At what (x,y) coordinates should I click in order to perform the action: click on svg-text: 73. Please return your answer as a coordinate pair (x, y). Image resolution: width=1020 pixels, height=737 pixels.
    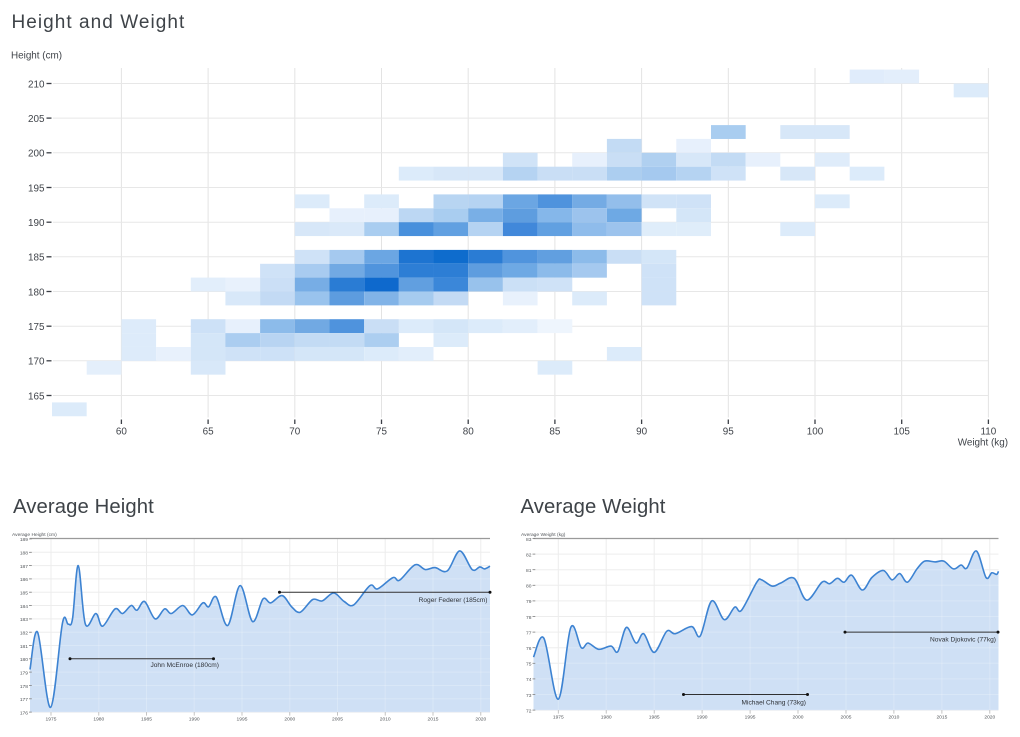
    Looking at the image, I should click on (529, 696).